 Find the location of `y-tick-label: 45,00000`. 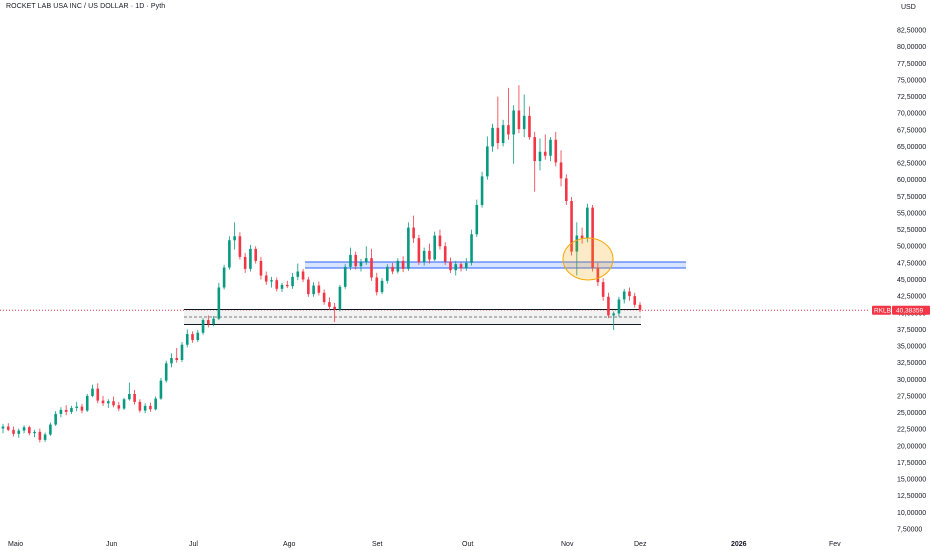

y-tick-label: 45,00000 is located at coordinates (911, 280).